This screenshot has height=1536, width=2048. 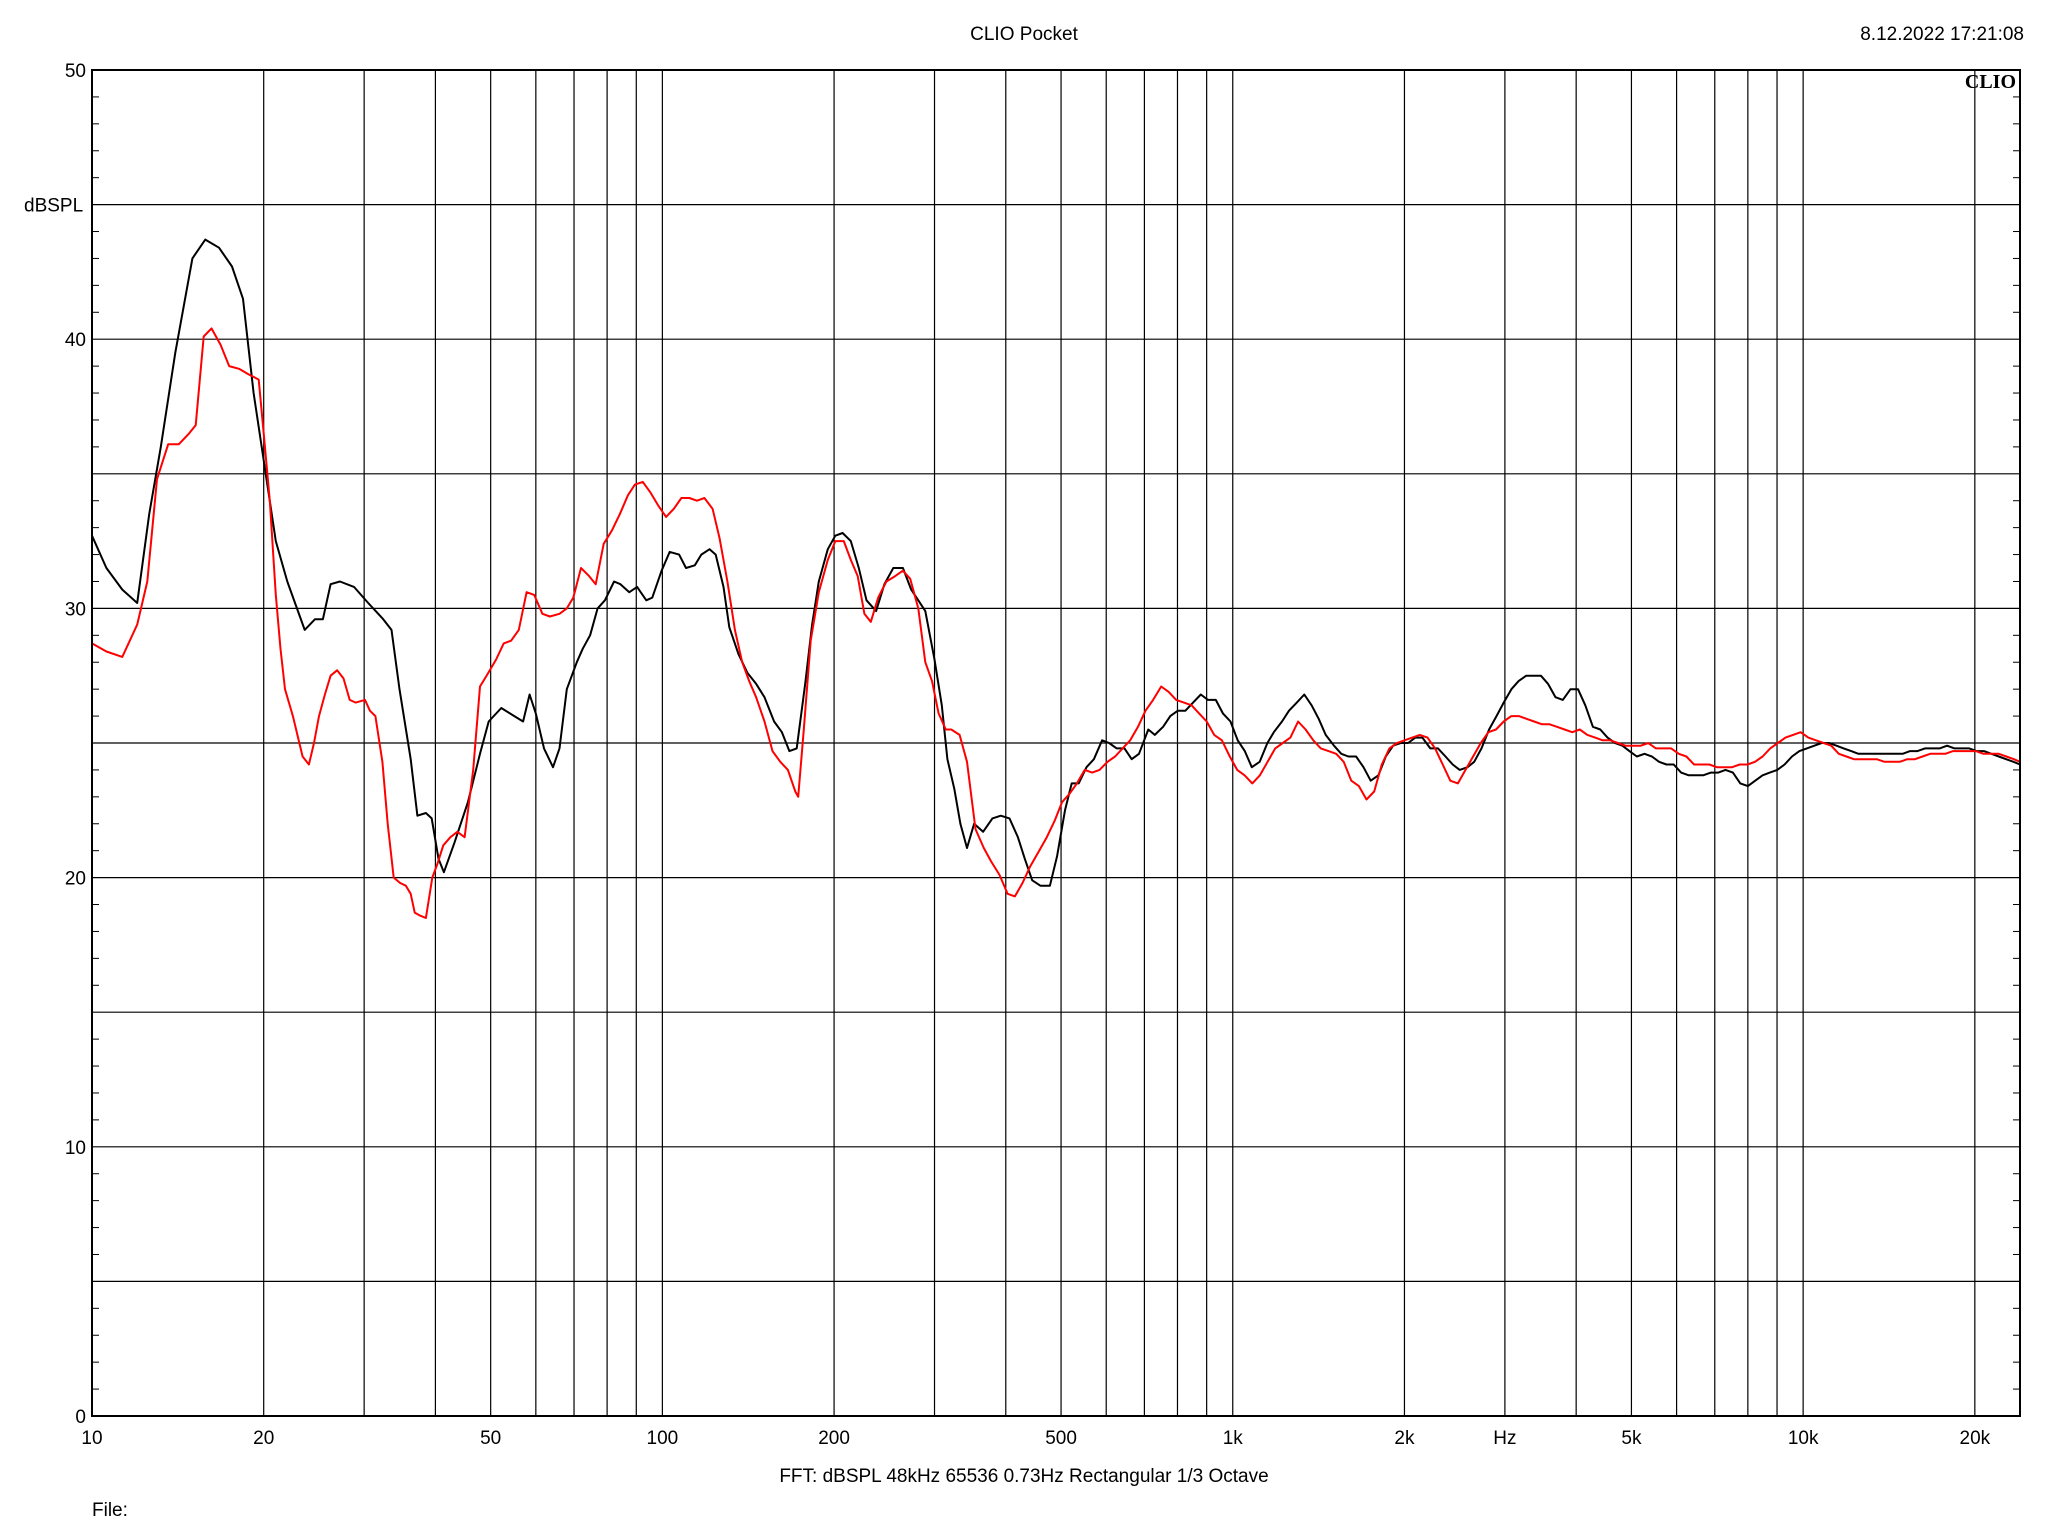 I want to click on chart-title: CLIO Pocket, so click(x=1024, y=34).